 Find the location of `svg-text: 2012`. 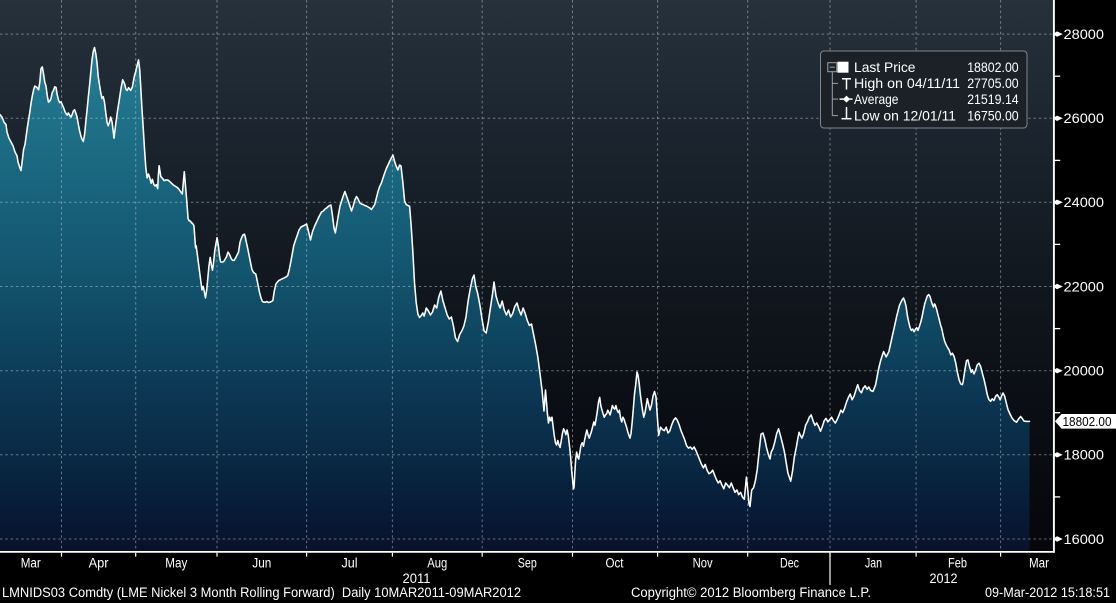

svg-text: 2012 is located at coordinates (944, 578).